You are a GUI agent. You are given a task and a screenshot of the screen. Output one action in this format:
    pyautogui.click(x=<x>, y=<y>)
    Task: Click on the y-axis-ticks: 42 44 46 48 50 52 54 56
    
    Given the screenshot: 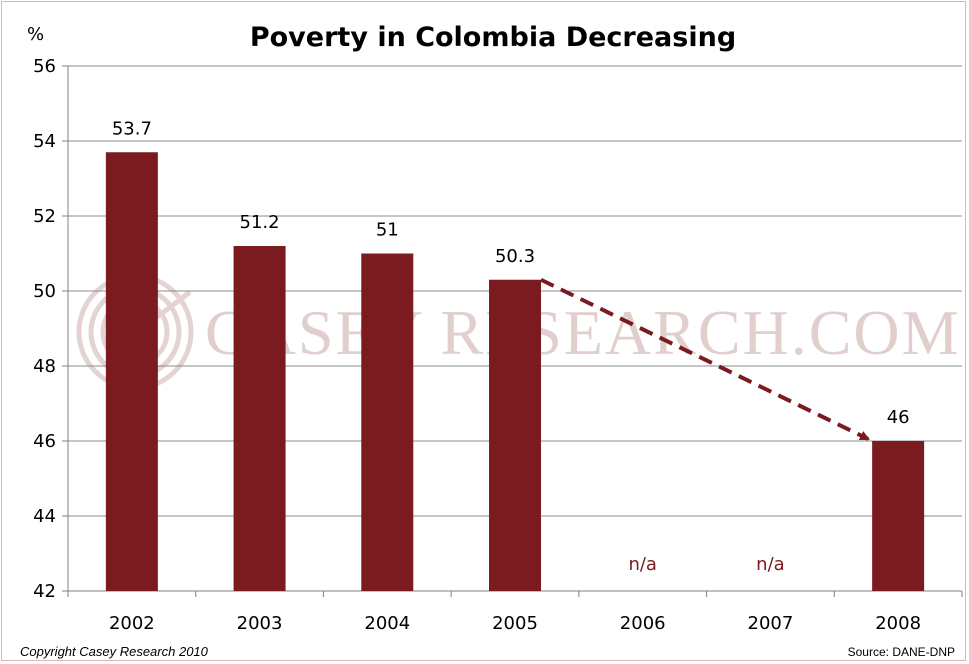 What is the action you would take?
    pyautogui.click(x=50, y=329)
    